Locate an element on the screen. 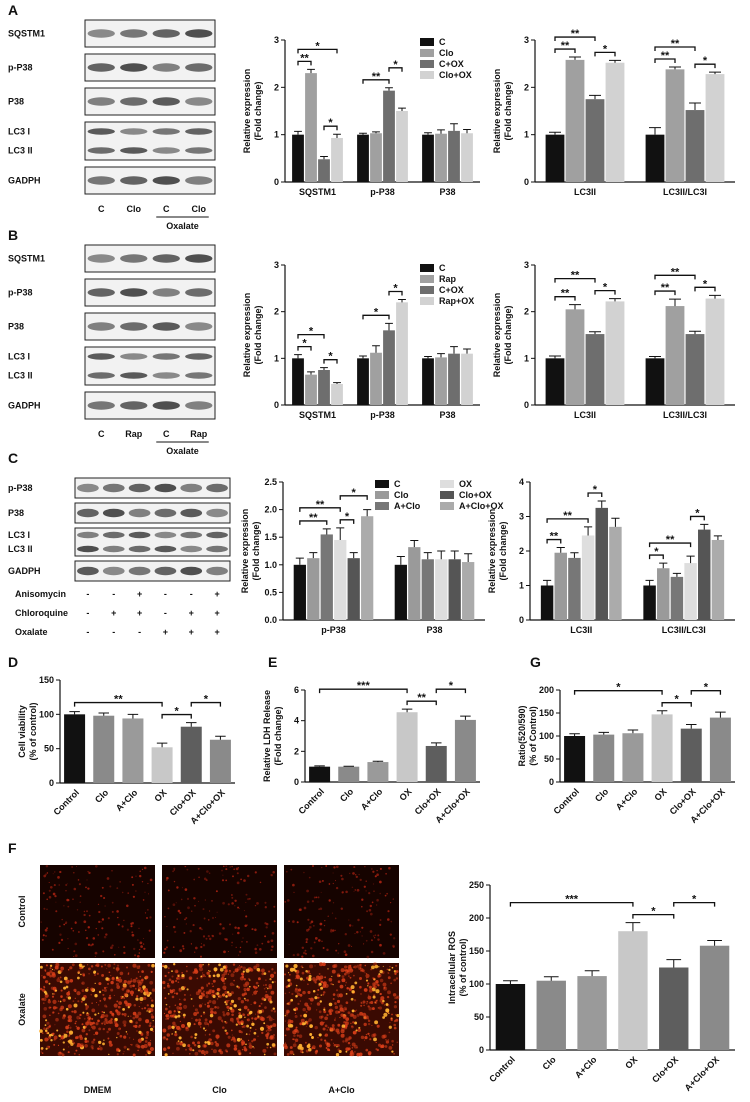 The image size is (750, 1102). x-tick-label: P38 is located at coordinates (447, 415).